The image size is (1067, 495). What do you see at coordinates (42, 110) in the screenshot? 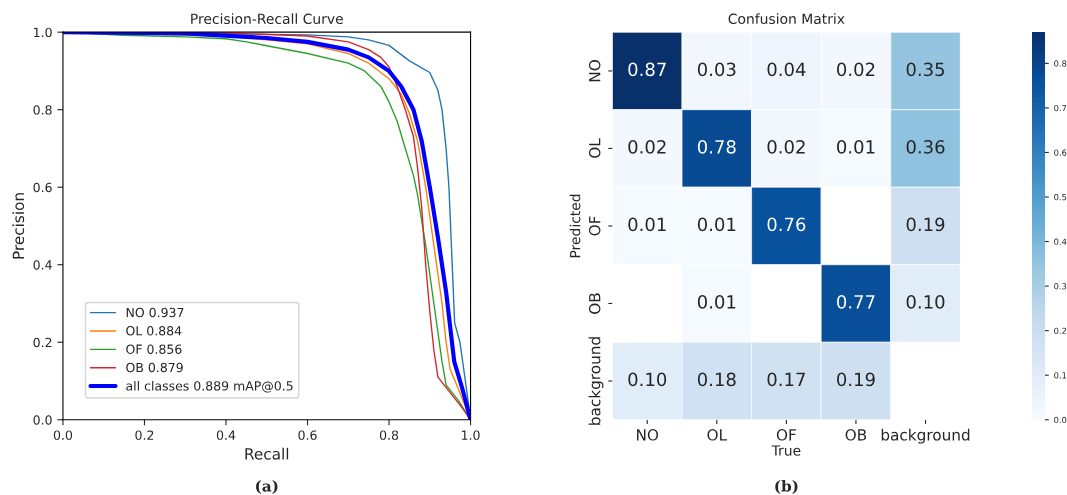
I see `y-tick-label: 0.8` at bounding box center [42, 110].